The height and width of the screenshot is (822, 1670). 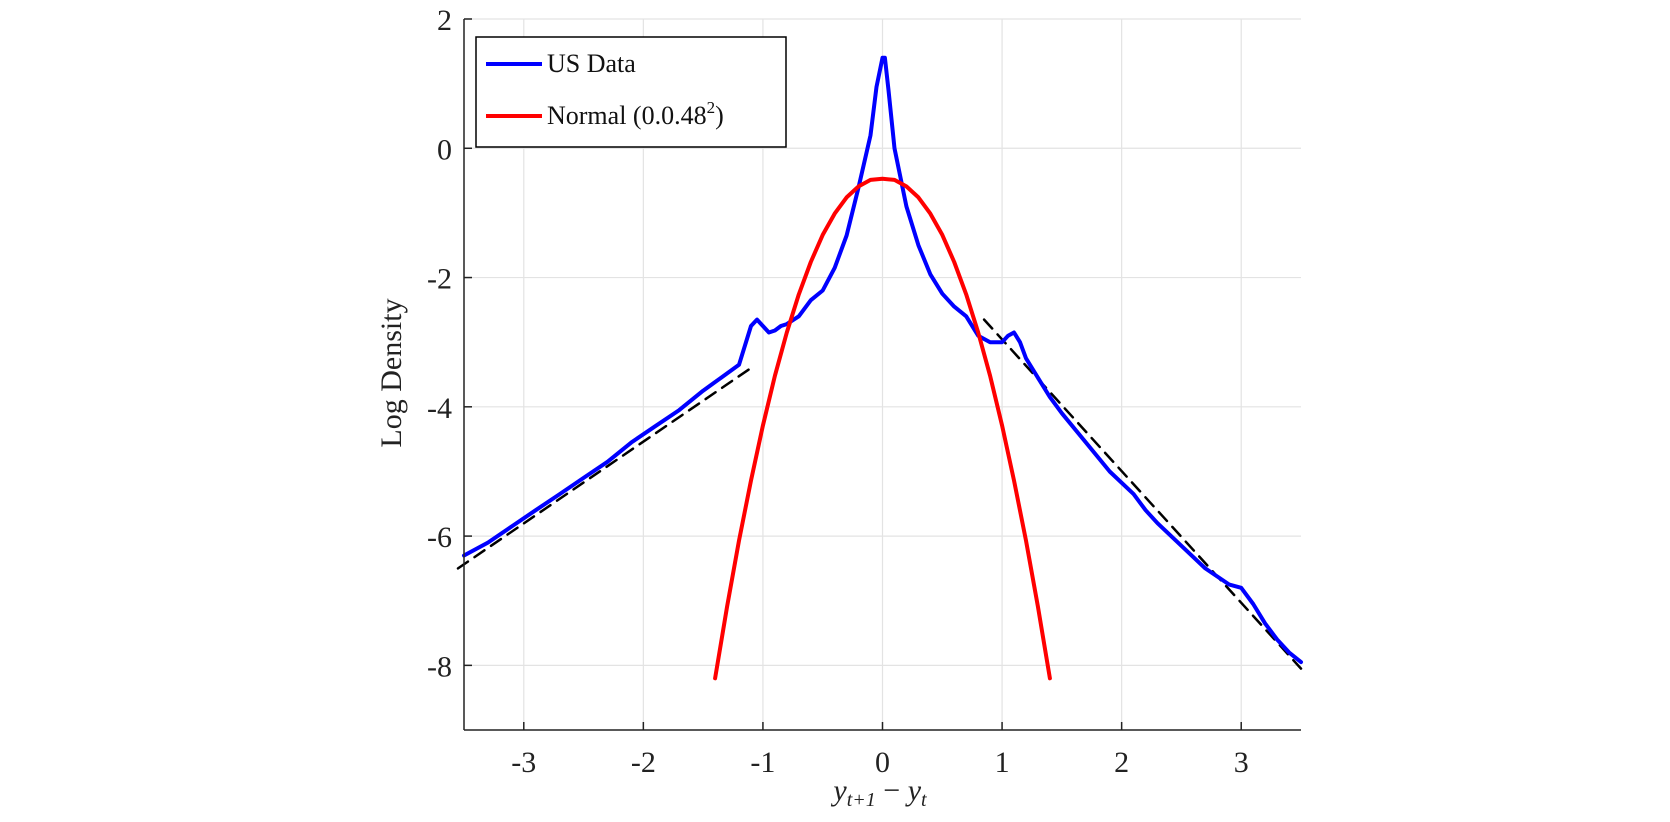 What do you see at coordinates (892, 790) in the screenshot?
I see `x-axis-label-minus: −` at bounding box center [892, 790].